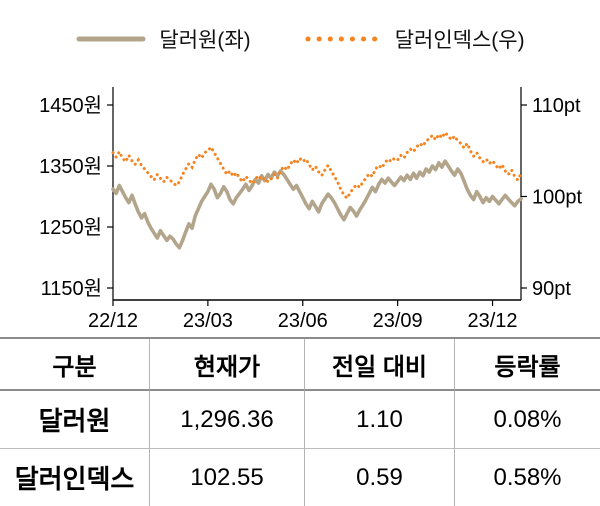 This screenshot has width=600, height=506. What do you see at coordinates (527, 420) in the screenshot?
I see `cell-dollar-won-rate: 0.08%` at bounding box center [527, 420].